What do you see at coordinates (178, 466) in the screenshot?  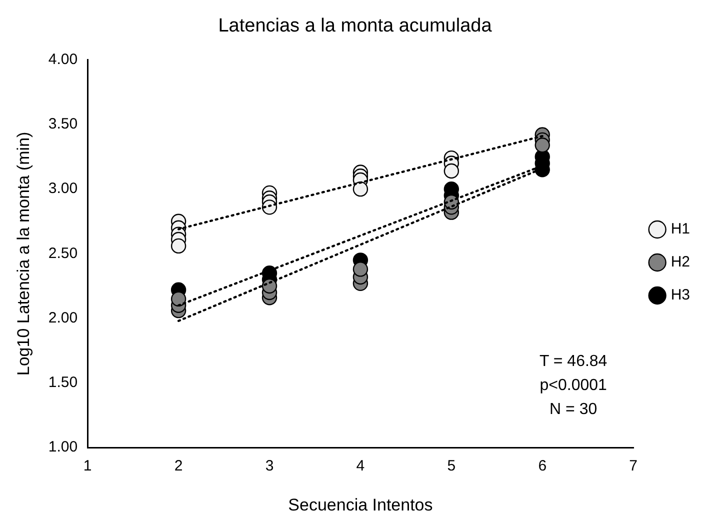 I see `x-tick-label: 2` at bounding box center [178, 466].